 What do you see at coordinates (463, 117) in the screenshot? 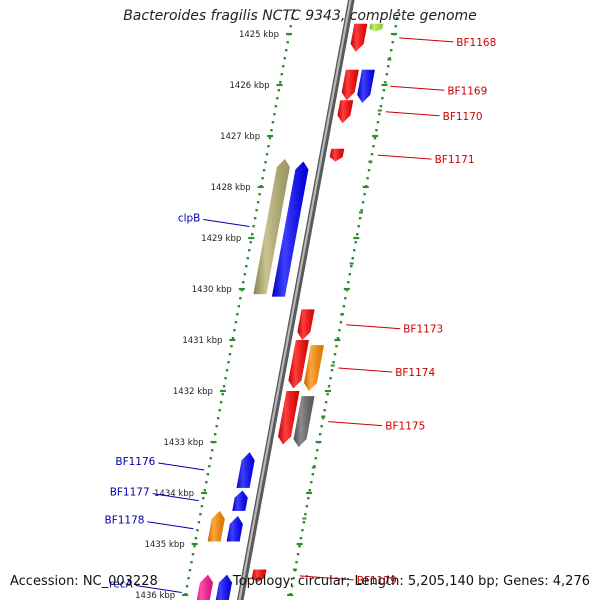
I see `gene-label: BF1170` at bounding box center [463, 117].